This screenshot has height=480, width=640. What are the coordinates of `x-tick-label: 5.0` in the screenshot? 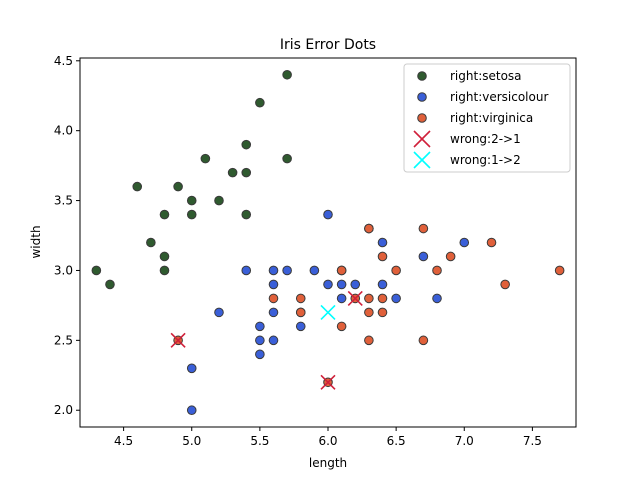 It's located at (191, 441).